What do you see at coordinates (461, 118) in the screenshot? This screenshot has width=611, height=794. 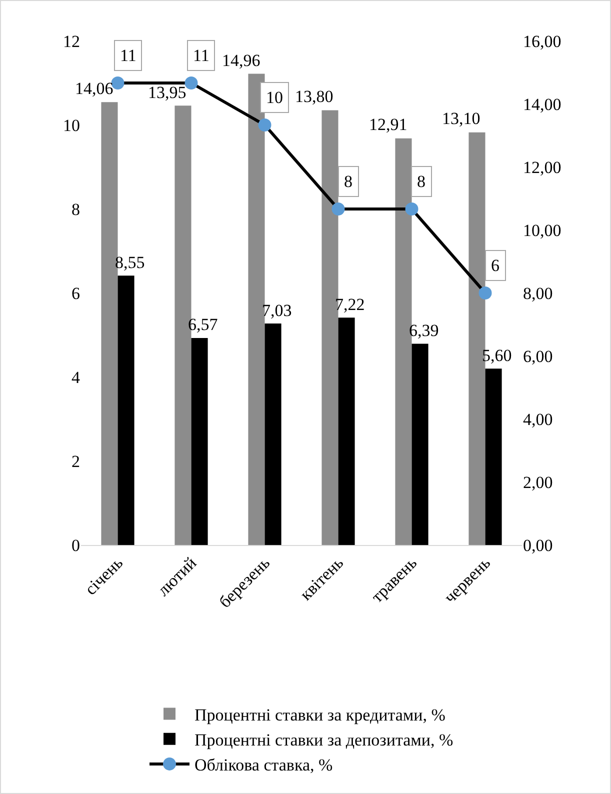 I see `data-label: 13,10` at bounding box center [461, 118].